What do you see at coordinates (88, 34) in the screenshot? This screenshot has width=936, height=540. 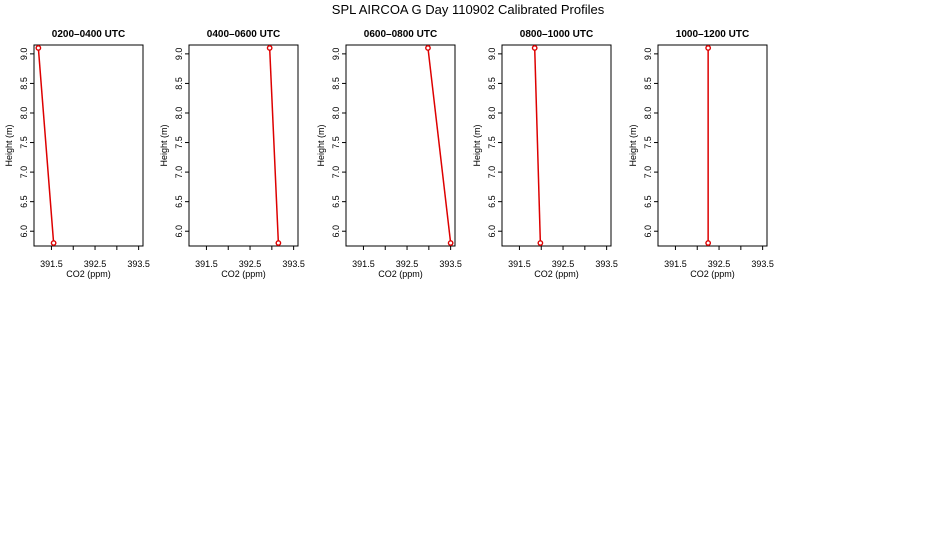 I see `panel-title: 0200–0400 UTC` at bounding box center [88, 34].